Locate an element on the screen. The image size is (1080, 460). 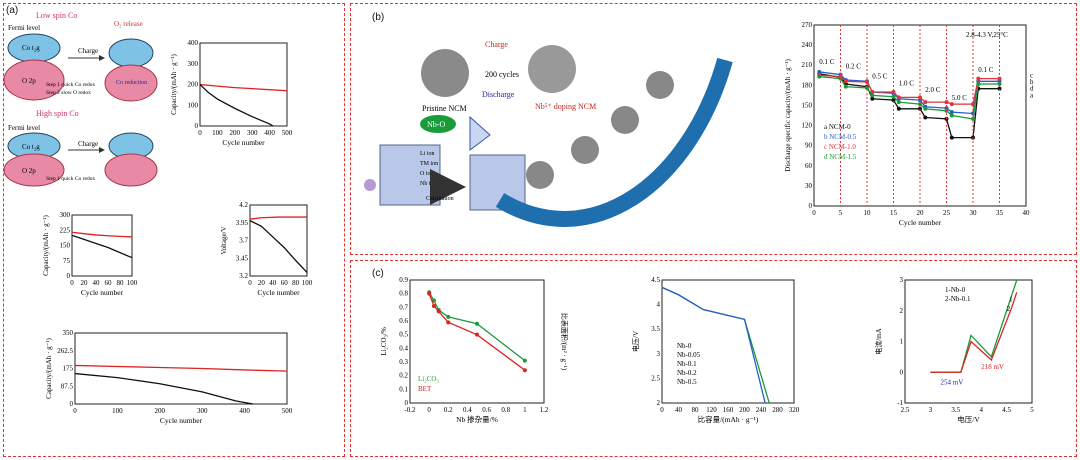
x-tick-label: 0.6 is located at coordinates (486, 410).